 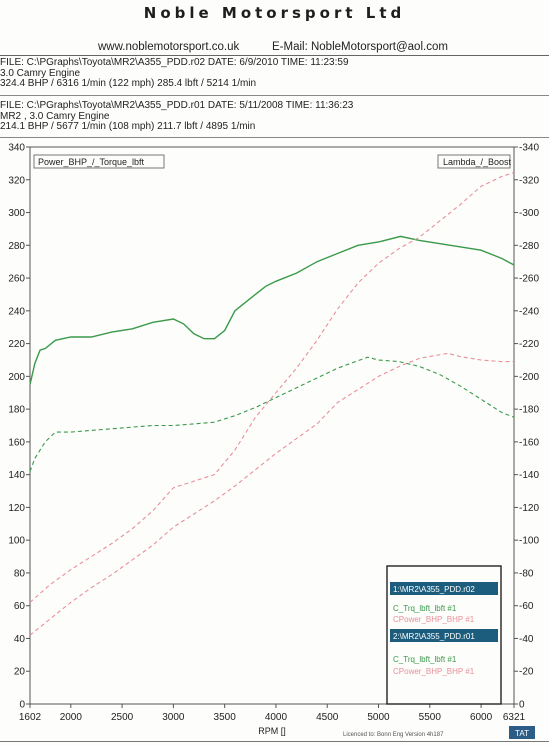 I want to click on y-tick-label: 60, so click(x=20, y=606).